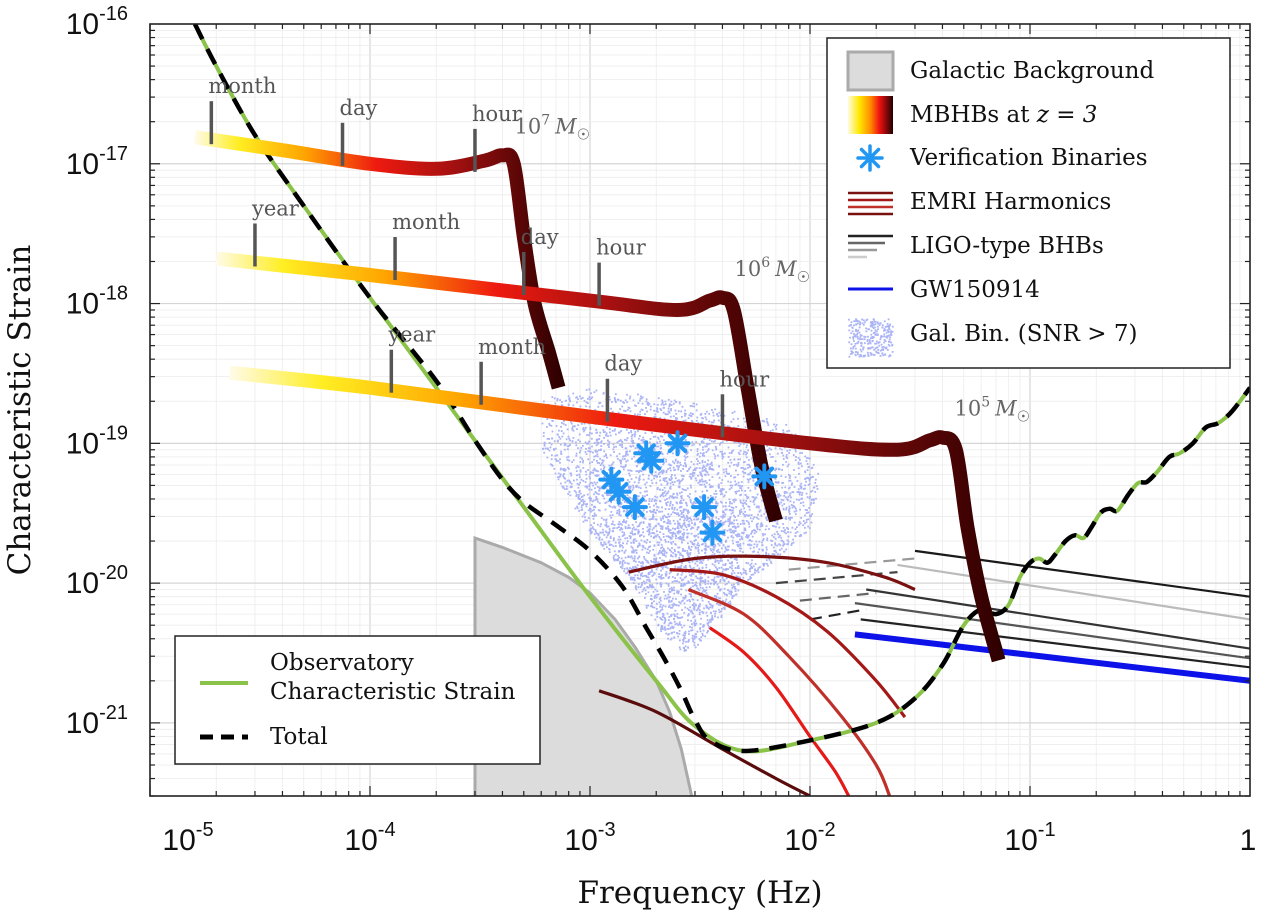 The width and height of the screenshot is (1280, 920). Describe the element at coordinates (870, 115) in the screenshot. I see `legend-mbhb-swatch` at that location.